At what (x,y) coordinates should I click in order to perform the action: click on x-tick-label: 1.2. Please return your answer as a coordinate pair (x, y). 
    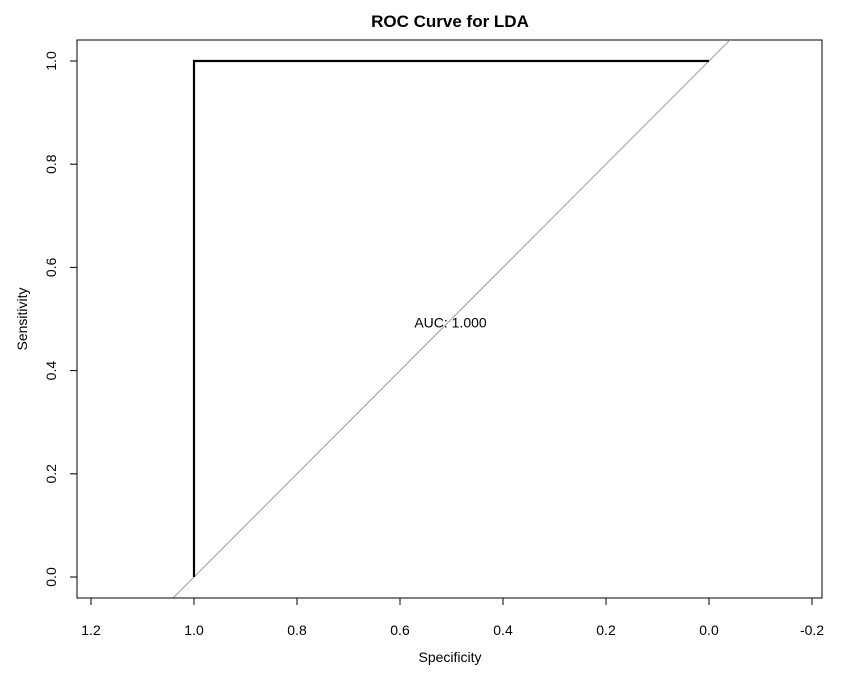
    Looking at the image, I should click on (91, 630).